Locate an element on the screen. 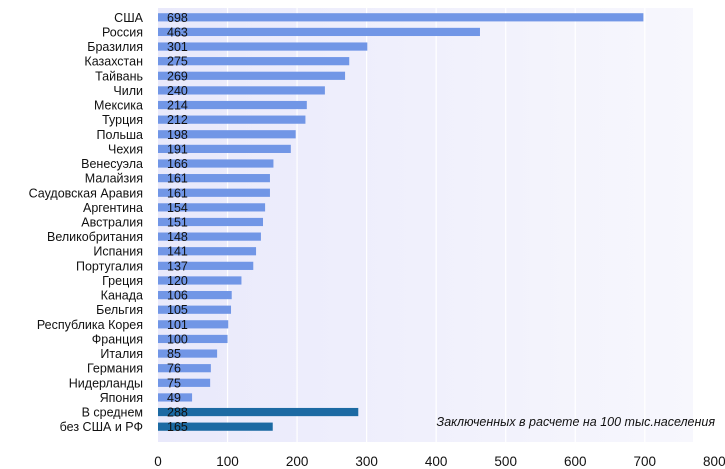 The height and width of the screenshot is (469, 725). category-label: Чили is located at coordinates (128, 91).